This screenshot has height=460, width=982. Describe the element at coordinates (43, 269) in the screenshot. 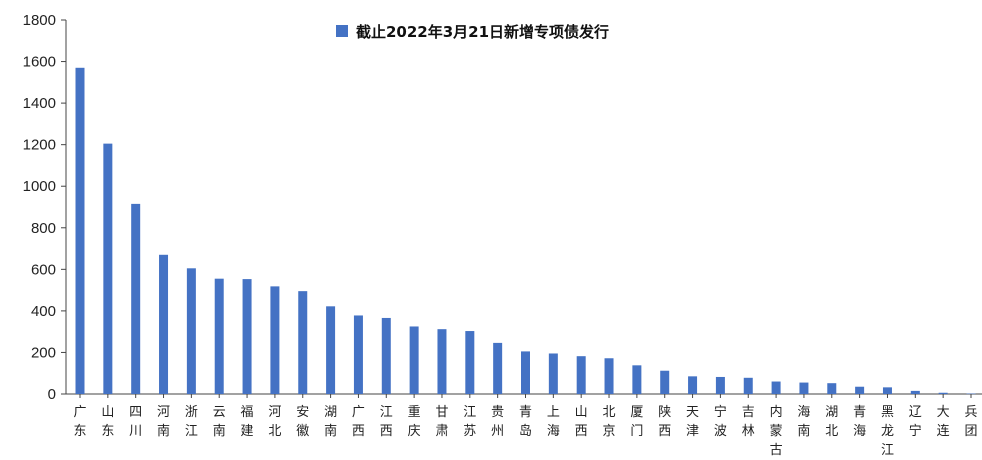

I see `y-tick-label: 600` at that location.